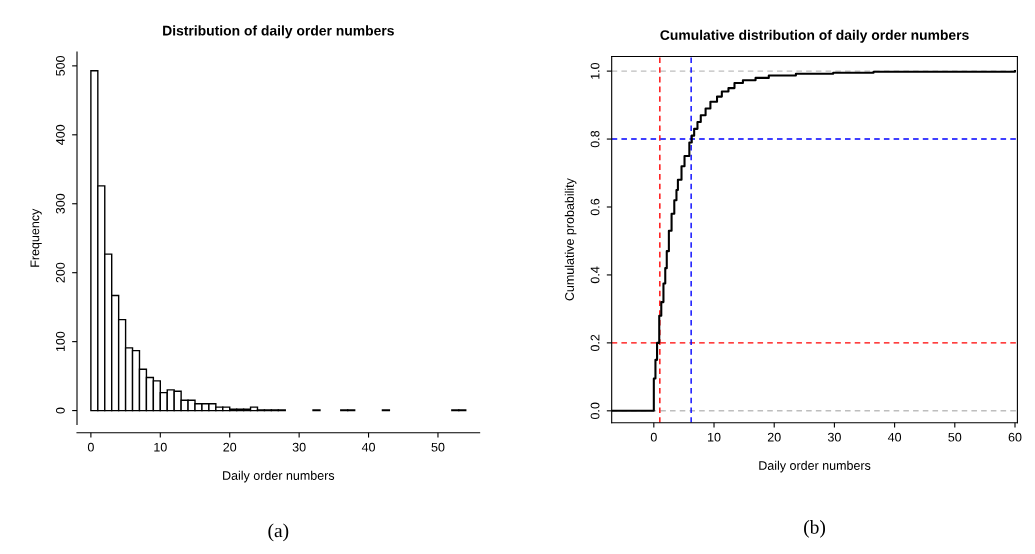  What do you see at coordinates (595, 70) in the screenshot?
I see `y-tick-label: 1.0` at bounding box center [595, 70].